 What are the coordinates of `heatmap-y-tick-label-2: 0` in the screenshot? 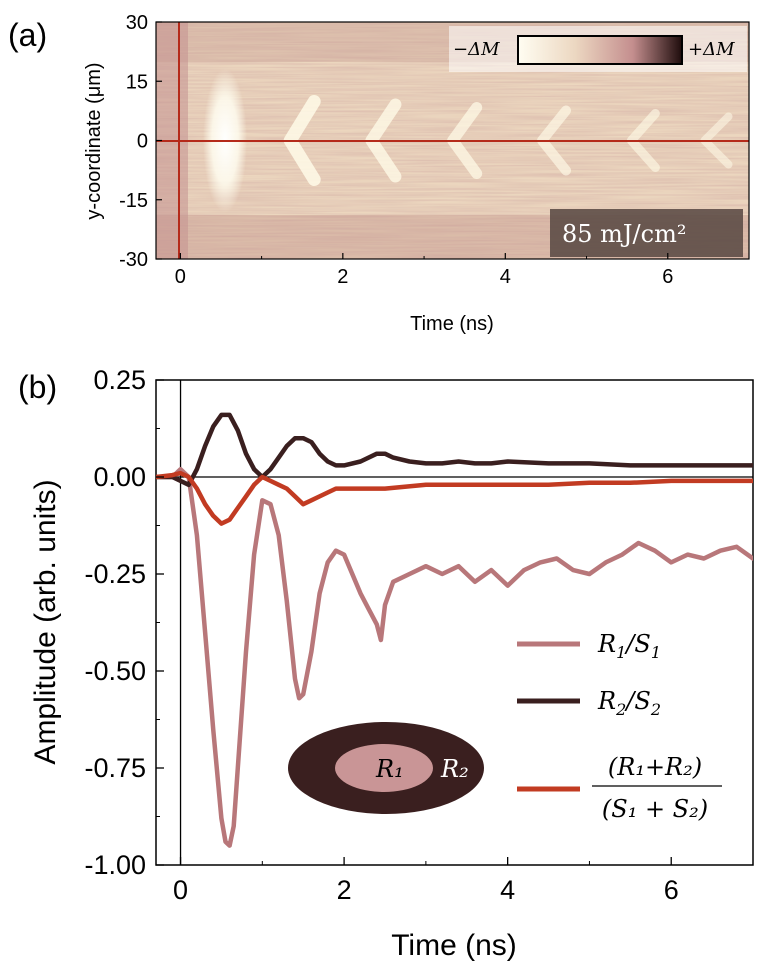 It's located at (142, 142).